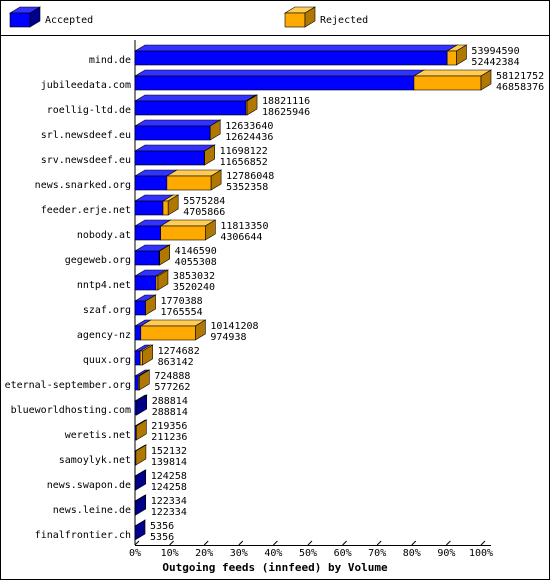 This screenshot has height=580, width=550. Describe the element at coordinates (135, 553) in the screenshot. I see `x-tick-label: 0%` at that location.